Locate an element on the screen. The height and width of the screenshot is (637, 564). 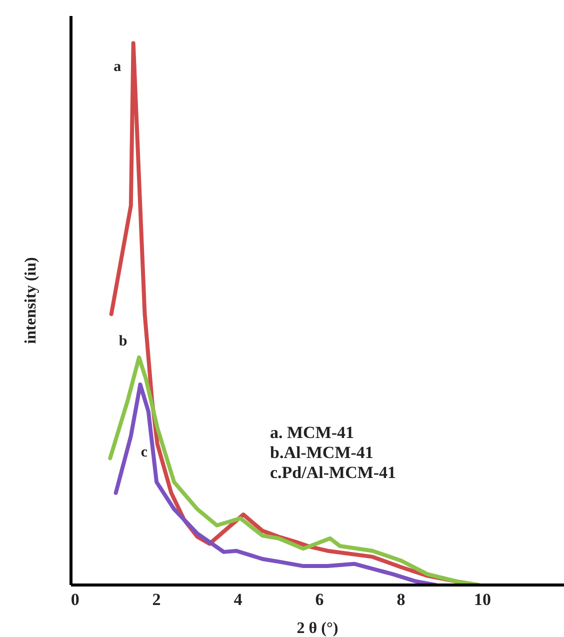
annotation: c.Pd/Al-MCM-41 is located at coordinates (333, 472).